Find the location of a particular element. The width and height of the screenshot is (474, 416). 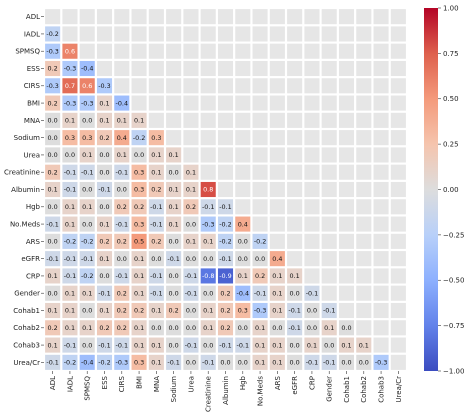

y-tick-label: MNA is located at coordinates (32, 121).